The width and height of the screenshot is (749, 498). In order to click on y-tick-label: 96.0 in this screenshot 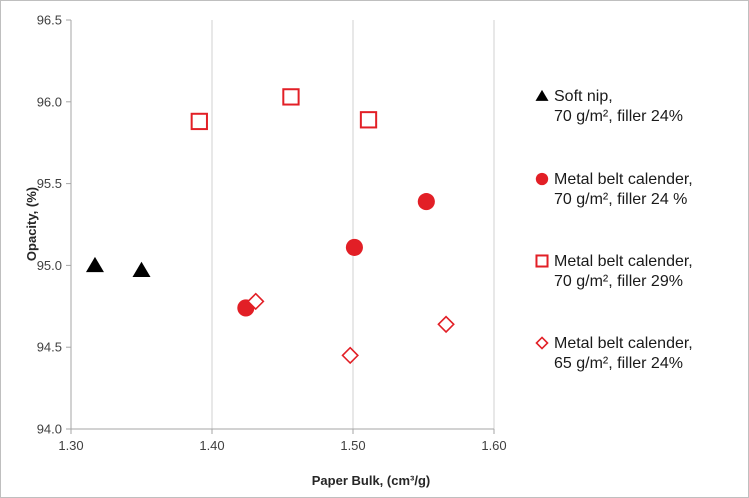, I will do `click(49, 101)`.